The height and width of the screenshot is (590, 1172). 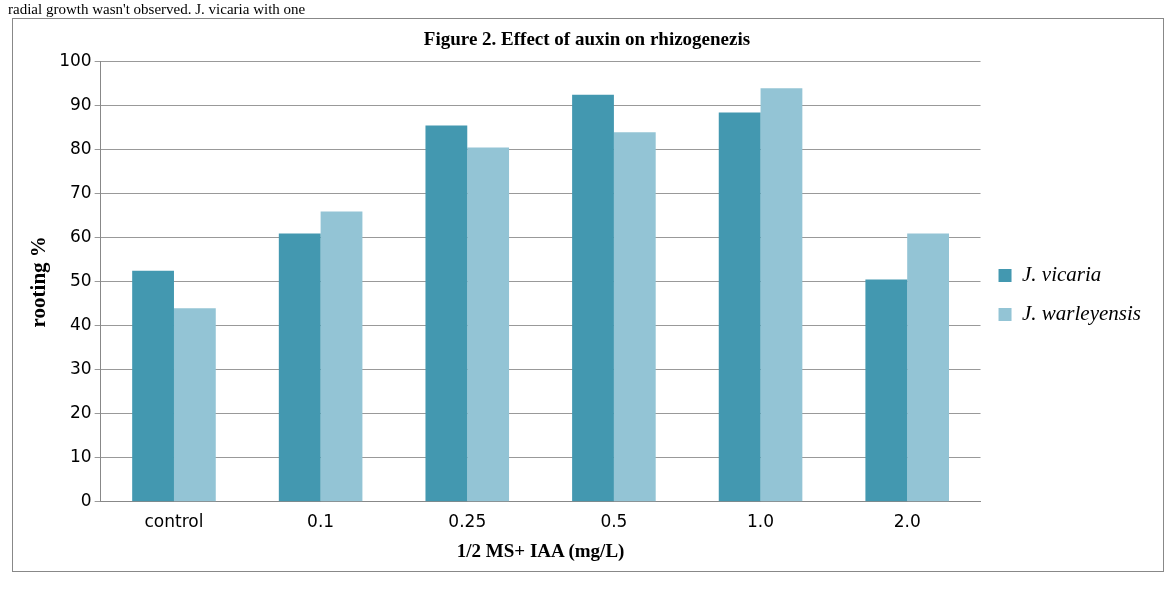 I want to click on x-tick-label: 0.1, so click(x=321, y=521).